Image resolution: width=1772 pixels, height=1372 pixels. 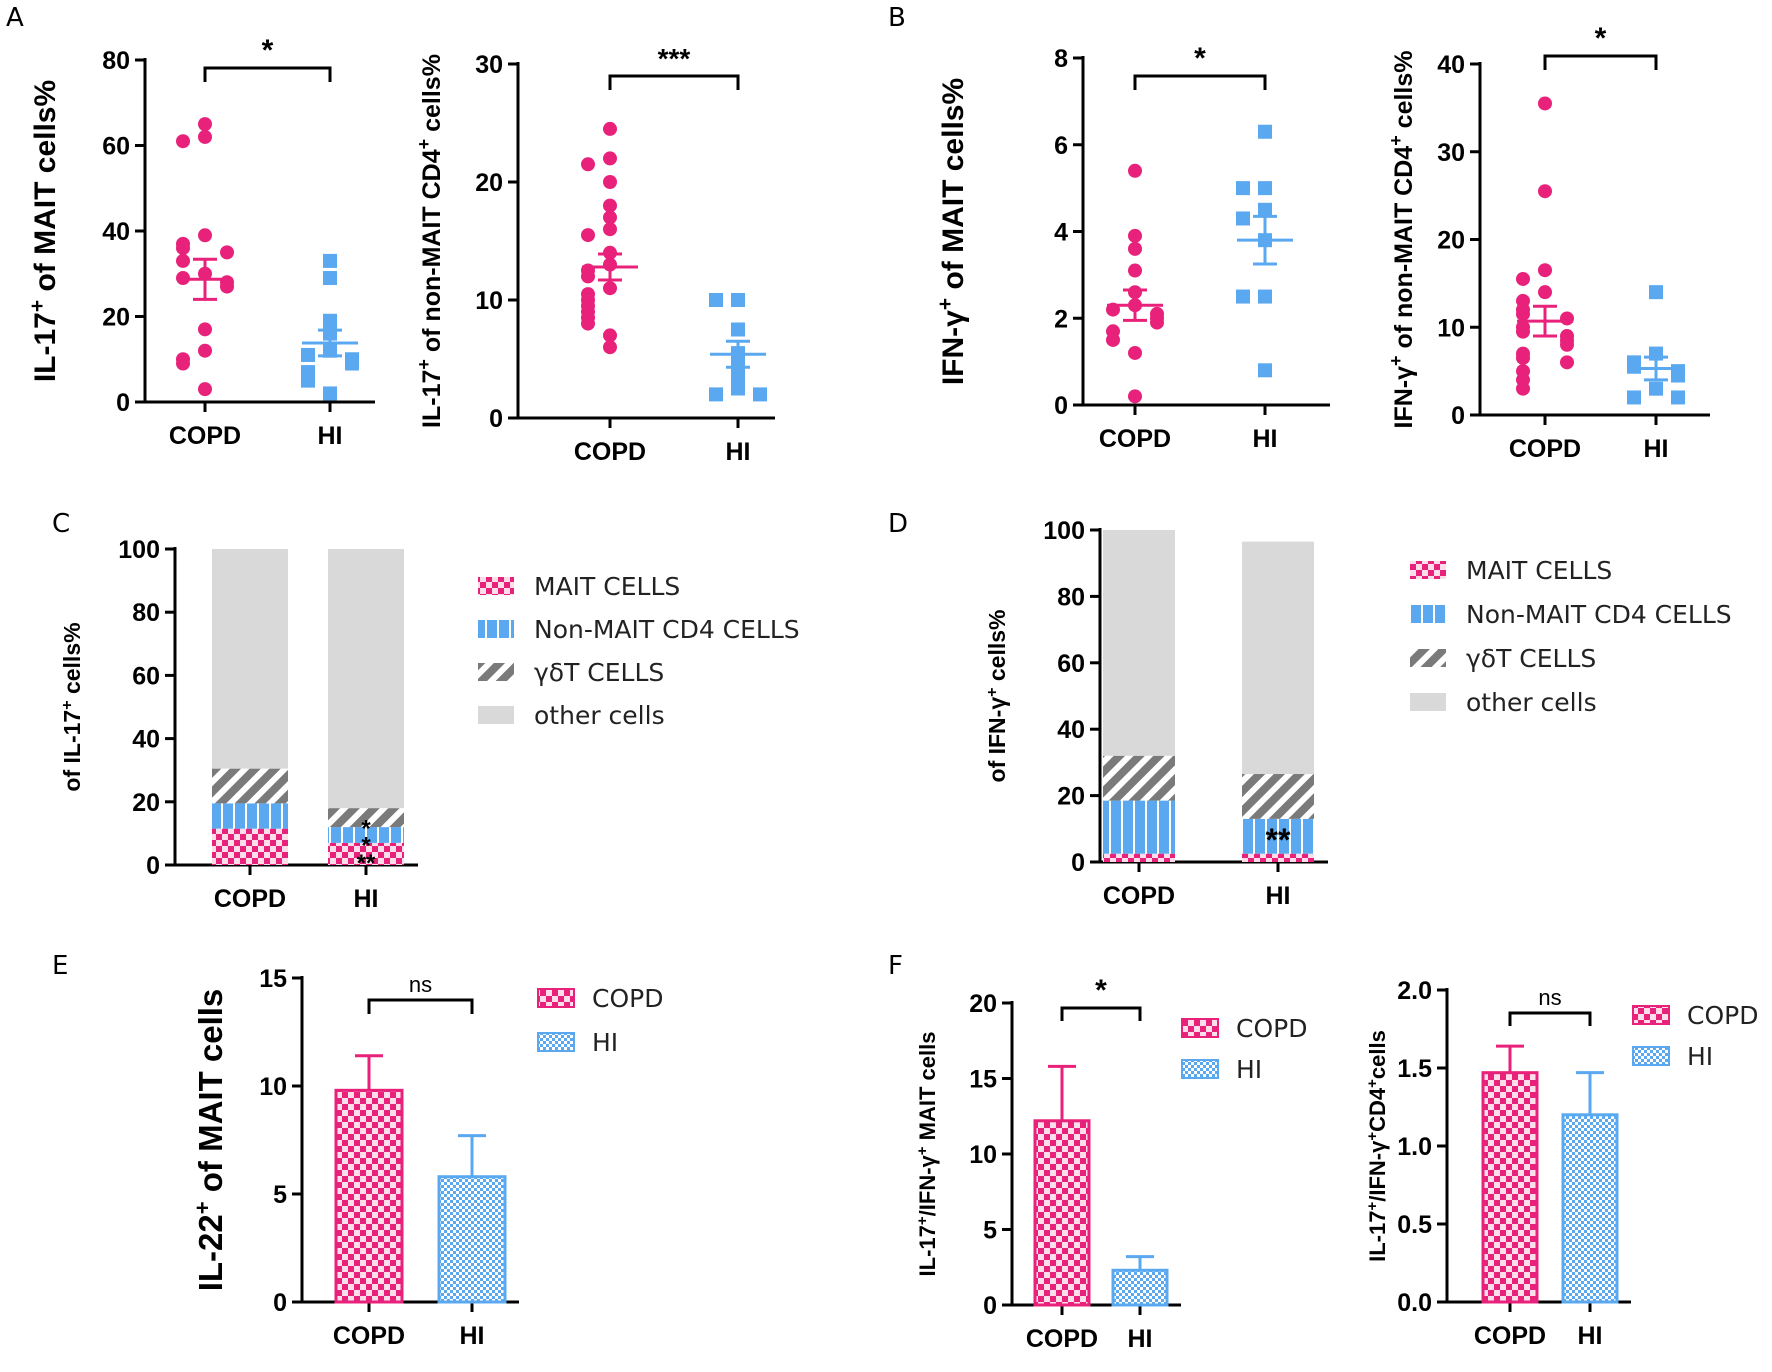 I want to click on y-axis-label: of IFN-γ+ cells%, so click(x=997, y=696).